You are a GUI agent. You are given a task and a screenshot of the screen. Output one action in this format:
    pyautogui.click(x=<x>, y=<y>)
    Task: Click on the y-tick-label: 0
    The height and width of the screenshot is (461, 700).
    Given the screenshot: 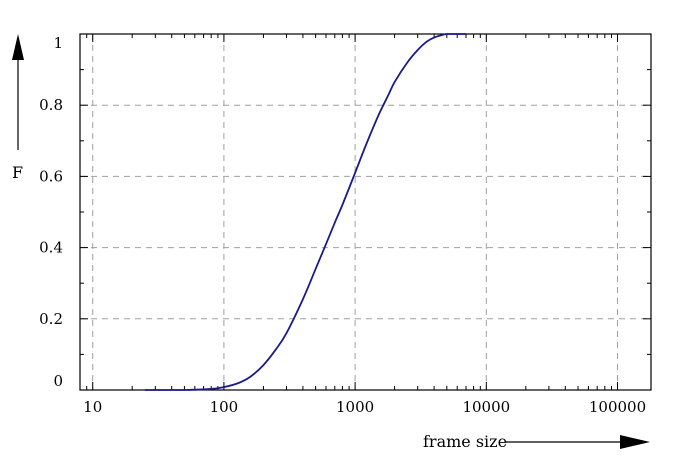 What is the action you would take?
    pyautogui.click(x=58, y=381)
    